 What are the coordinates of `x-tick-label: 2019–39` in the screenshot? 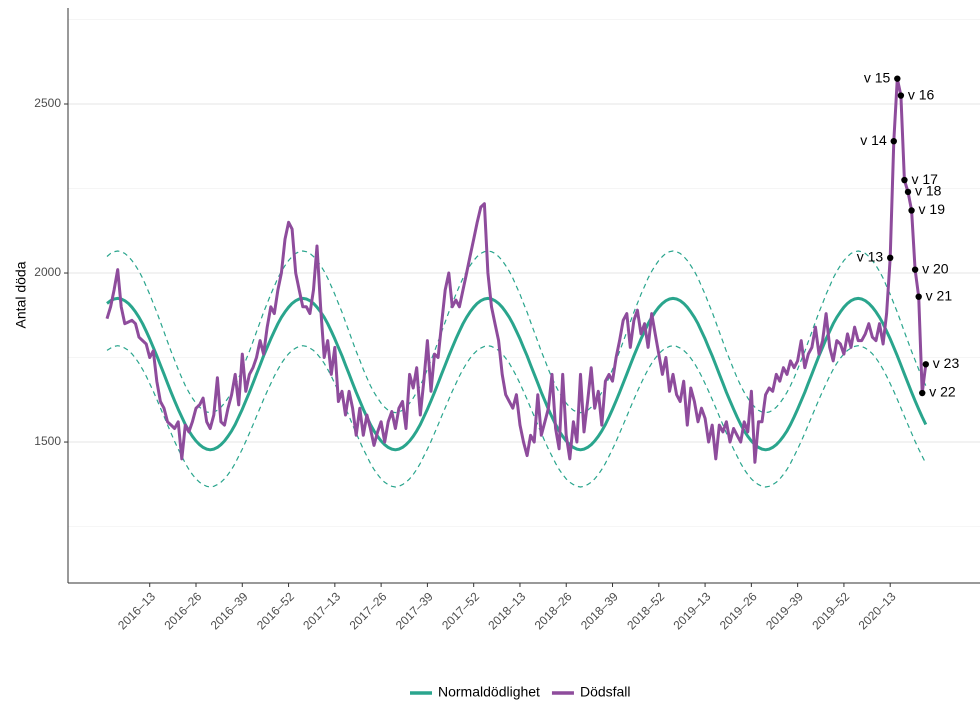 It's located at (784, 610).